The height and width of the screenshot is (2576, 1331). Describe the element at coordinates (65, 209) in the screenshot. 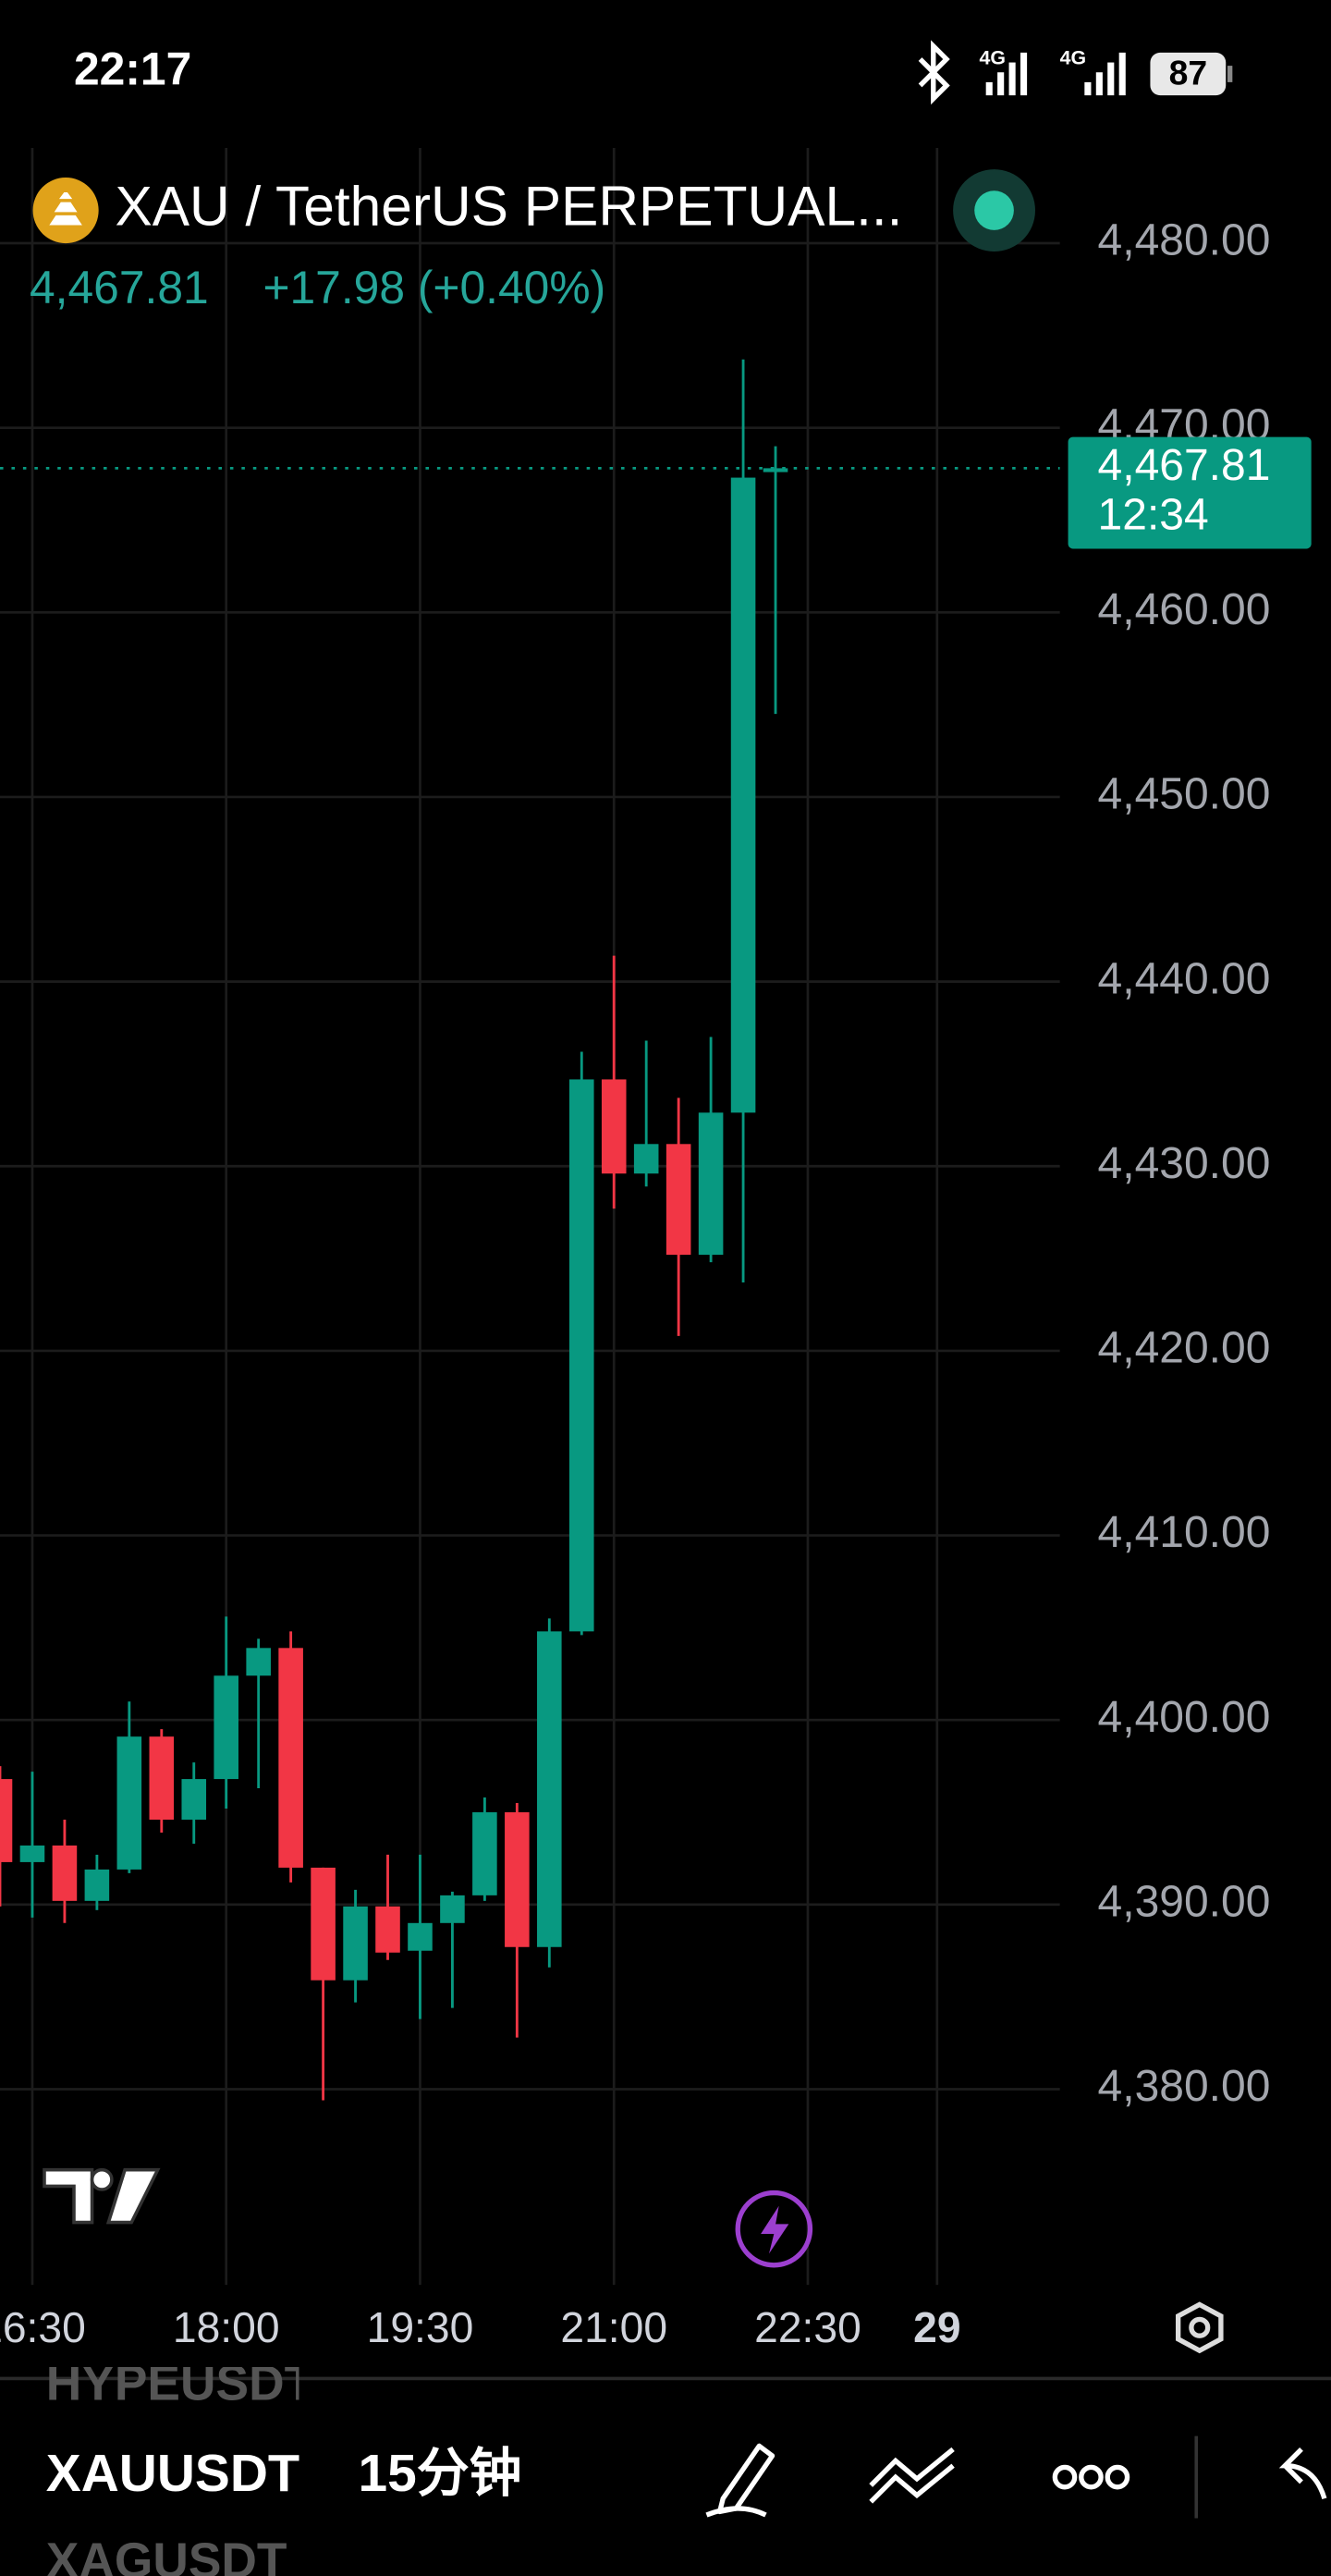

I see `gold-bars` at that location.